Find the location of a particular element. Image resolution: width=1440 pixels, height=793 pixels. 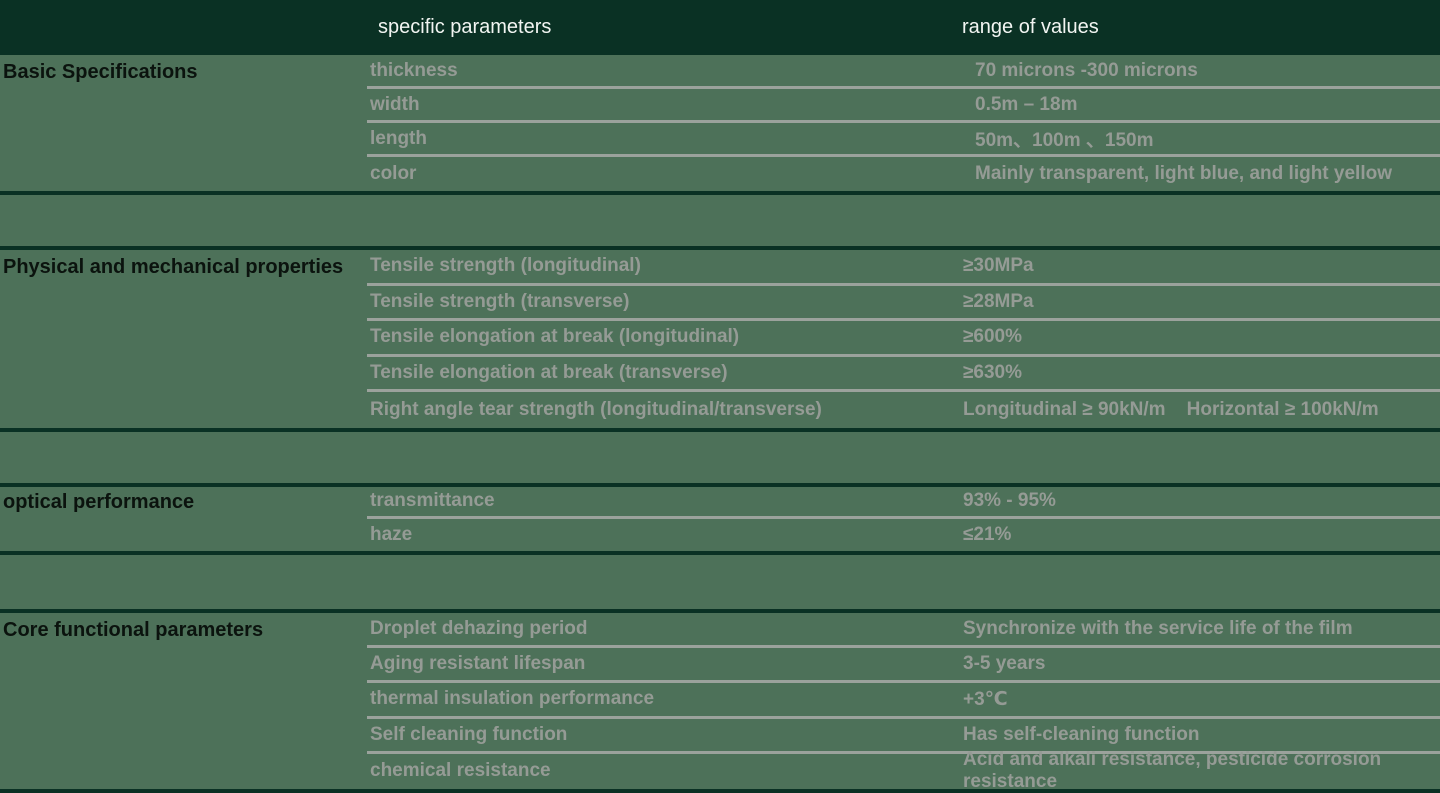

table-row: haze ≤21% is located at coordinates (903, 535).